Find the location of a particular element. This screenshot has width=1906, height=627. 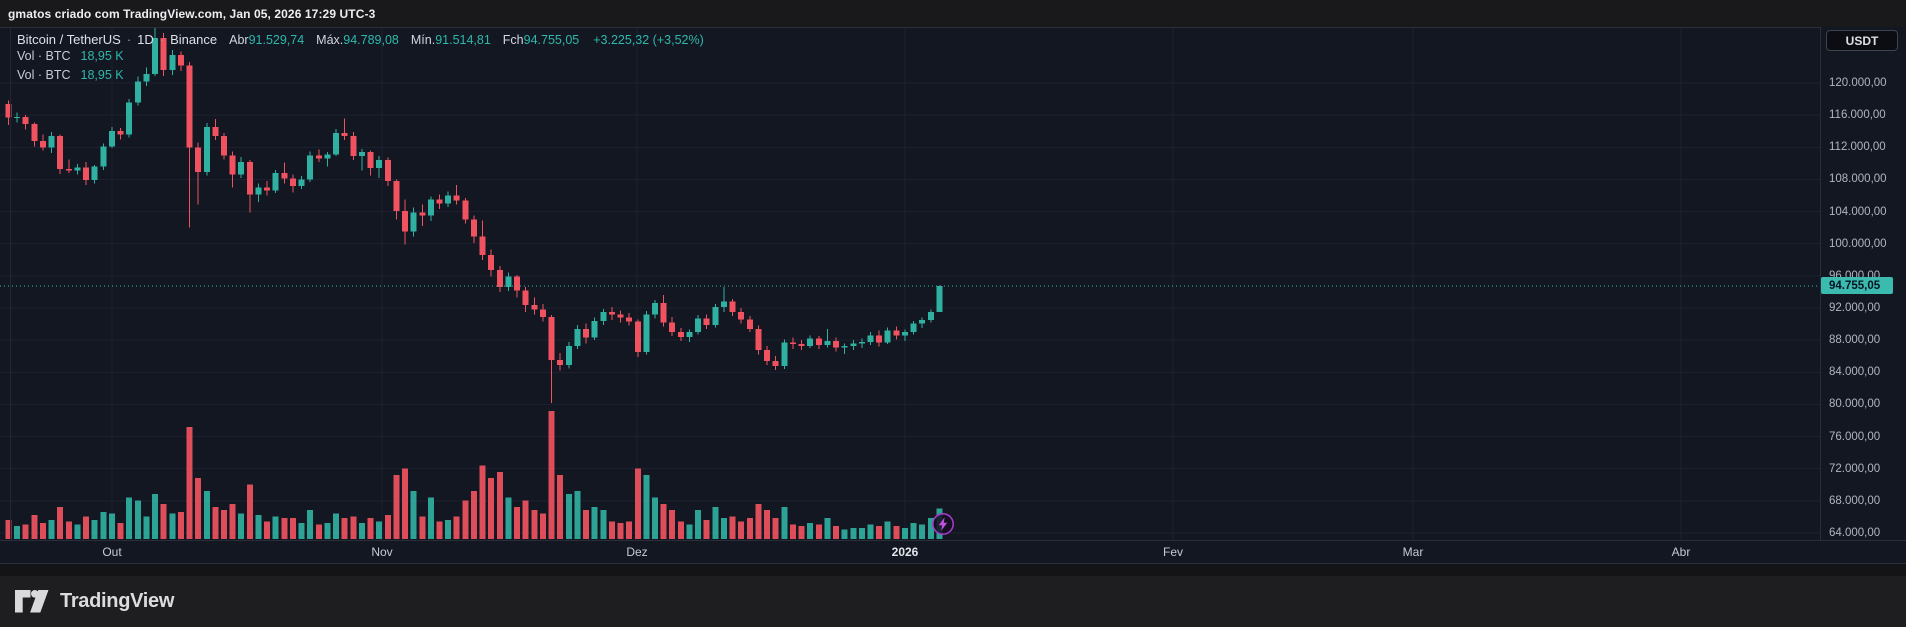

volume-legend-row-2: Vol · BTC 18,95 K is located at coordinates (70, 75).